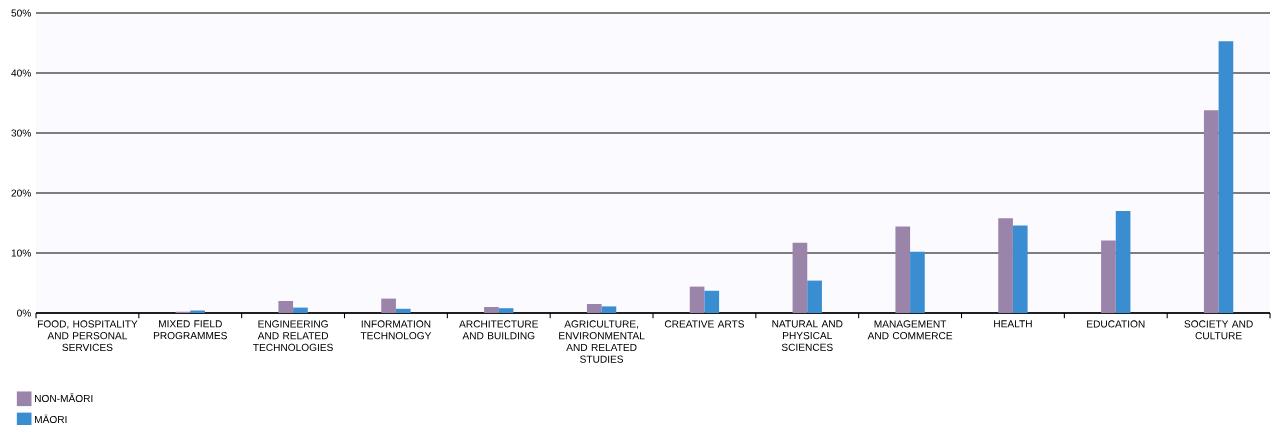 The width and height of the screenshot is (1273, 425). Describe the element at coordinates (499, 330) in the screenshot. I see `x-tick-label: ARCHITECTURE AND BUILDING` at that location.